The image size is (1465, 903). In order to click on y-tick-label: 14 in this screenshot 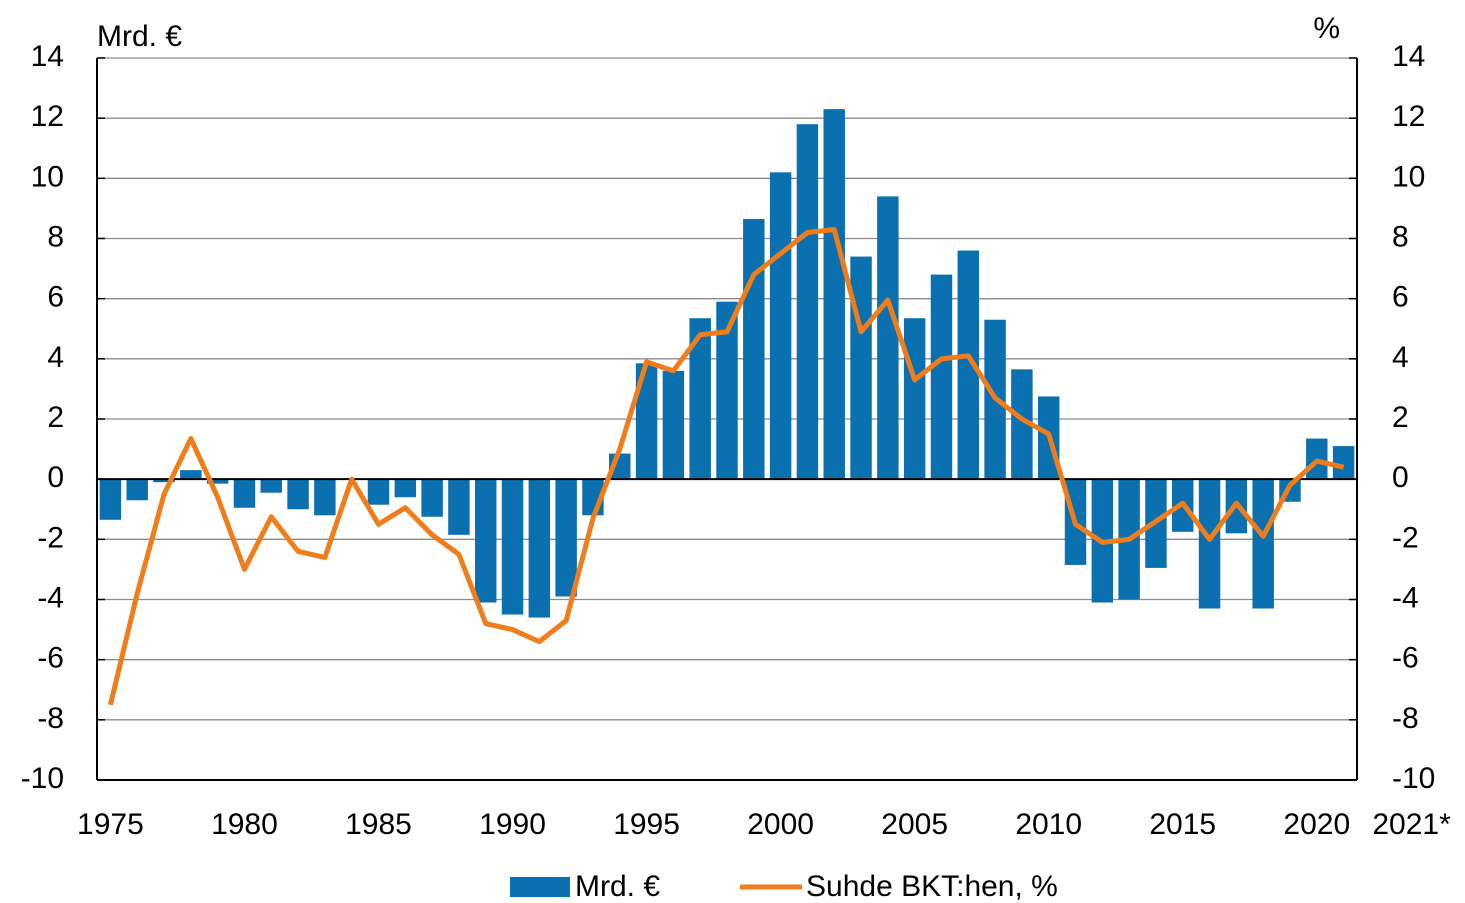, I will do `click(47, 56)`.